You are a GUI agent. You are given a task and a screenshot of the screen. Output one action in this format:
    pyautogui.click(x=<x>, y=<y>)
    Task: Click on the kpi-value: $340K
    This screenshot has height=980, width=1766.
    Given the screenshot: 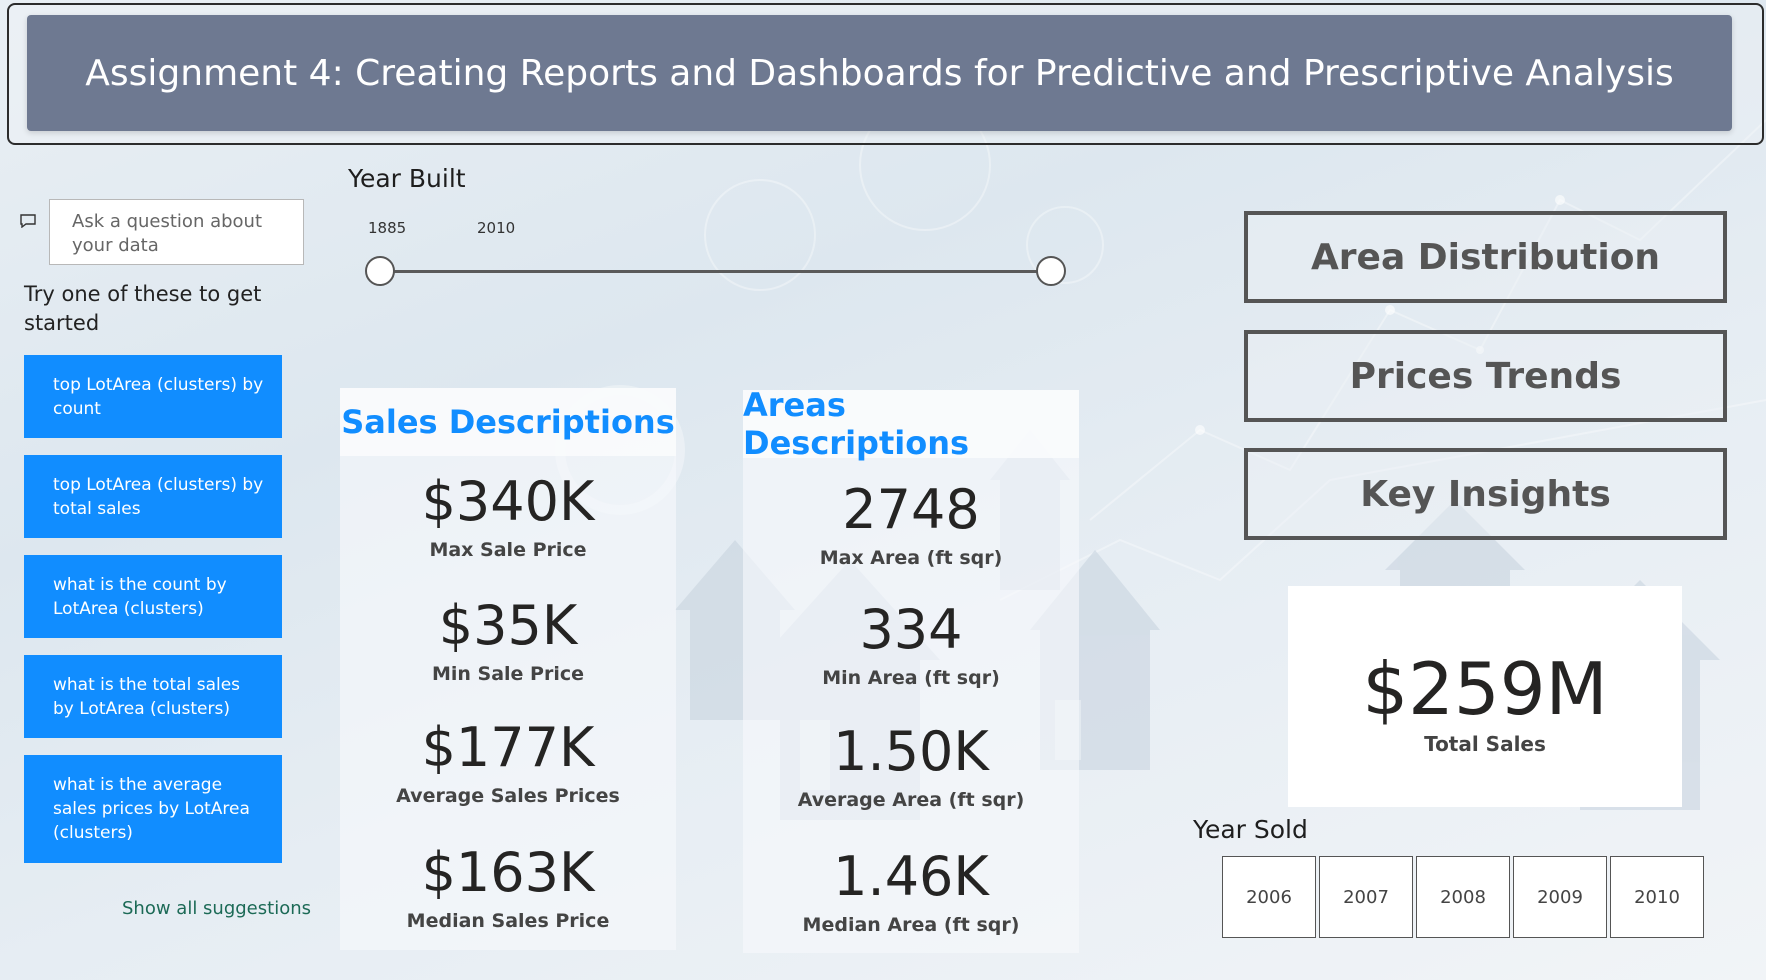 What is the action you would take?
    pyautogui.click(x=508, y=501)
    